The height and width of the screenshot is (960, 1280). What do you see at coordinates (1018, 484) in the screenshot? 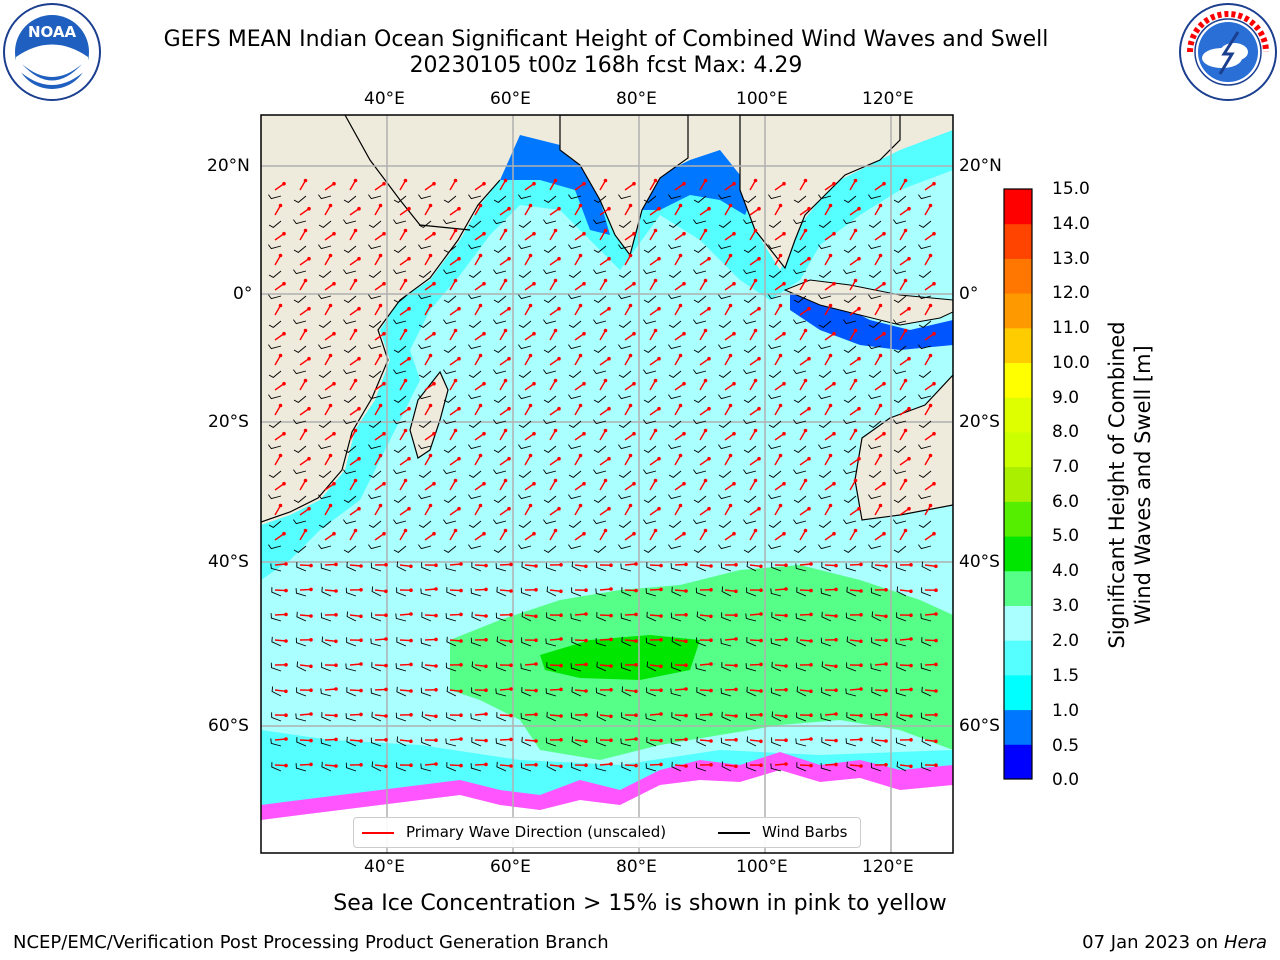
I see `colorbar` at bounding box center [1018, 484].